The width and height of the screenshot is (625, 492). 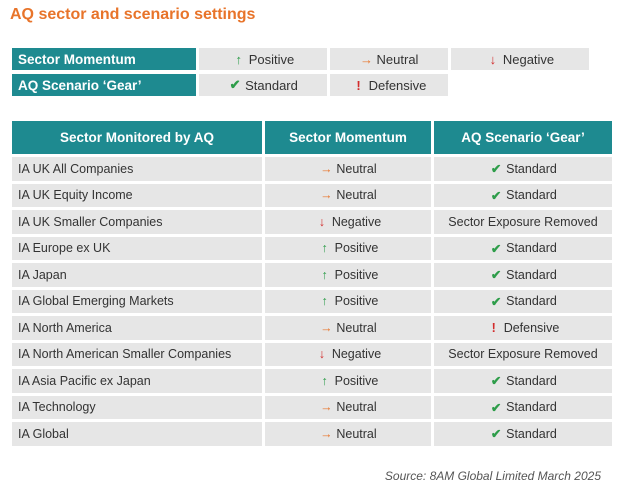 I want to click on table-row: IA Japan ↑ Positive ✔ Standard, so click(x=312, y=275).